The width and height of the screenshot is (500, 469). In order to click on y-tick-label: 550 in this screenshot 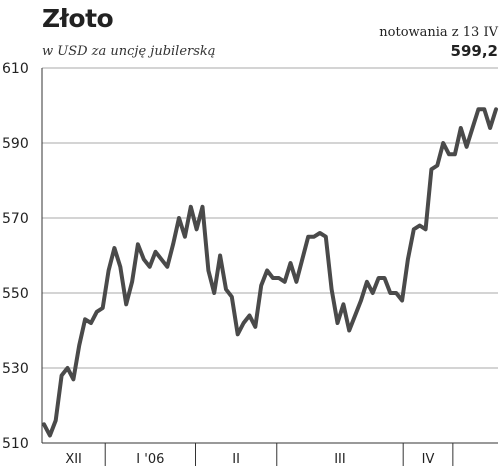, I will do `click(15, 294)`.